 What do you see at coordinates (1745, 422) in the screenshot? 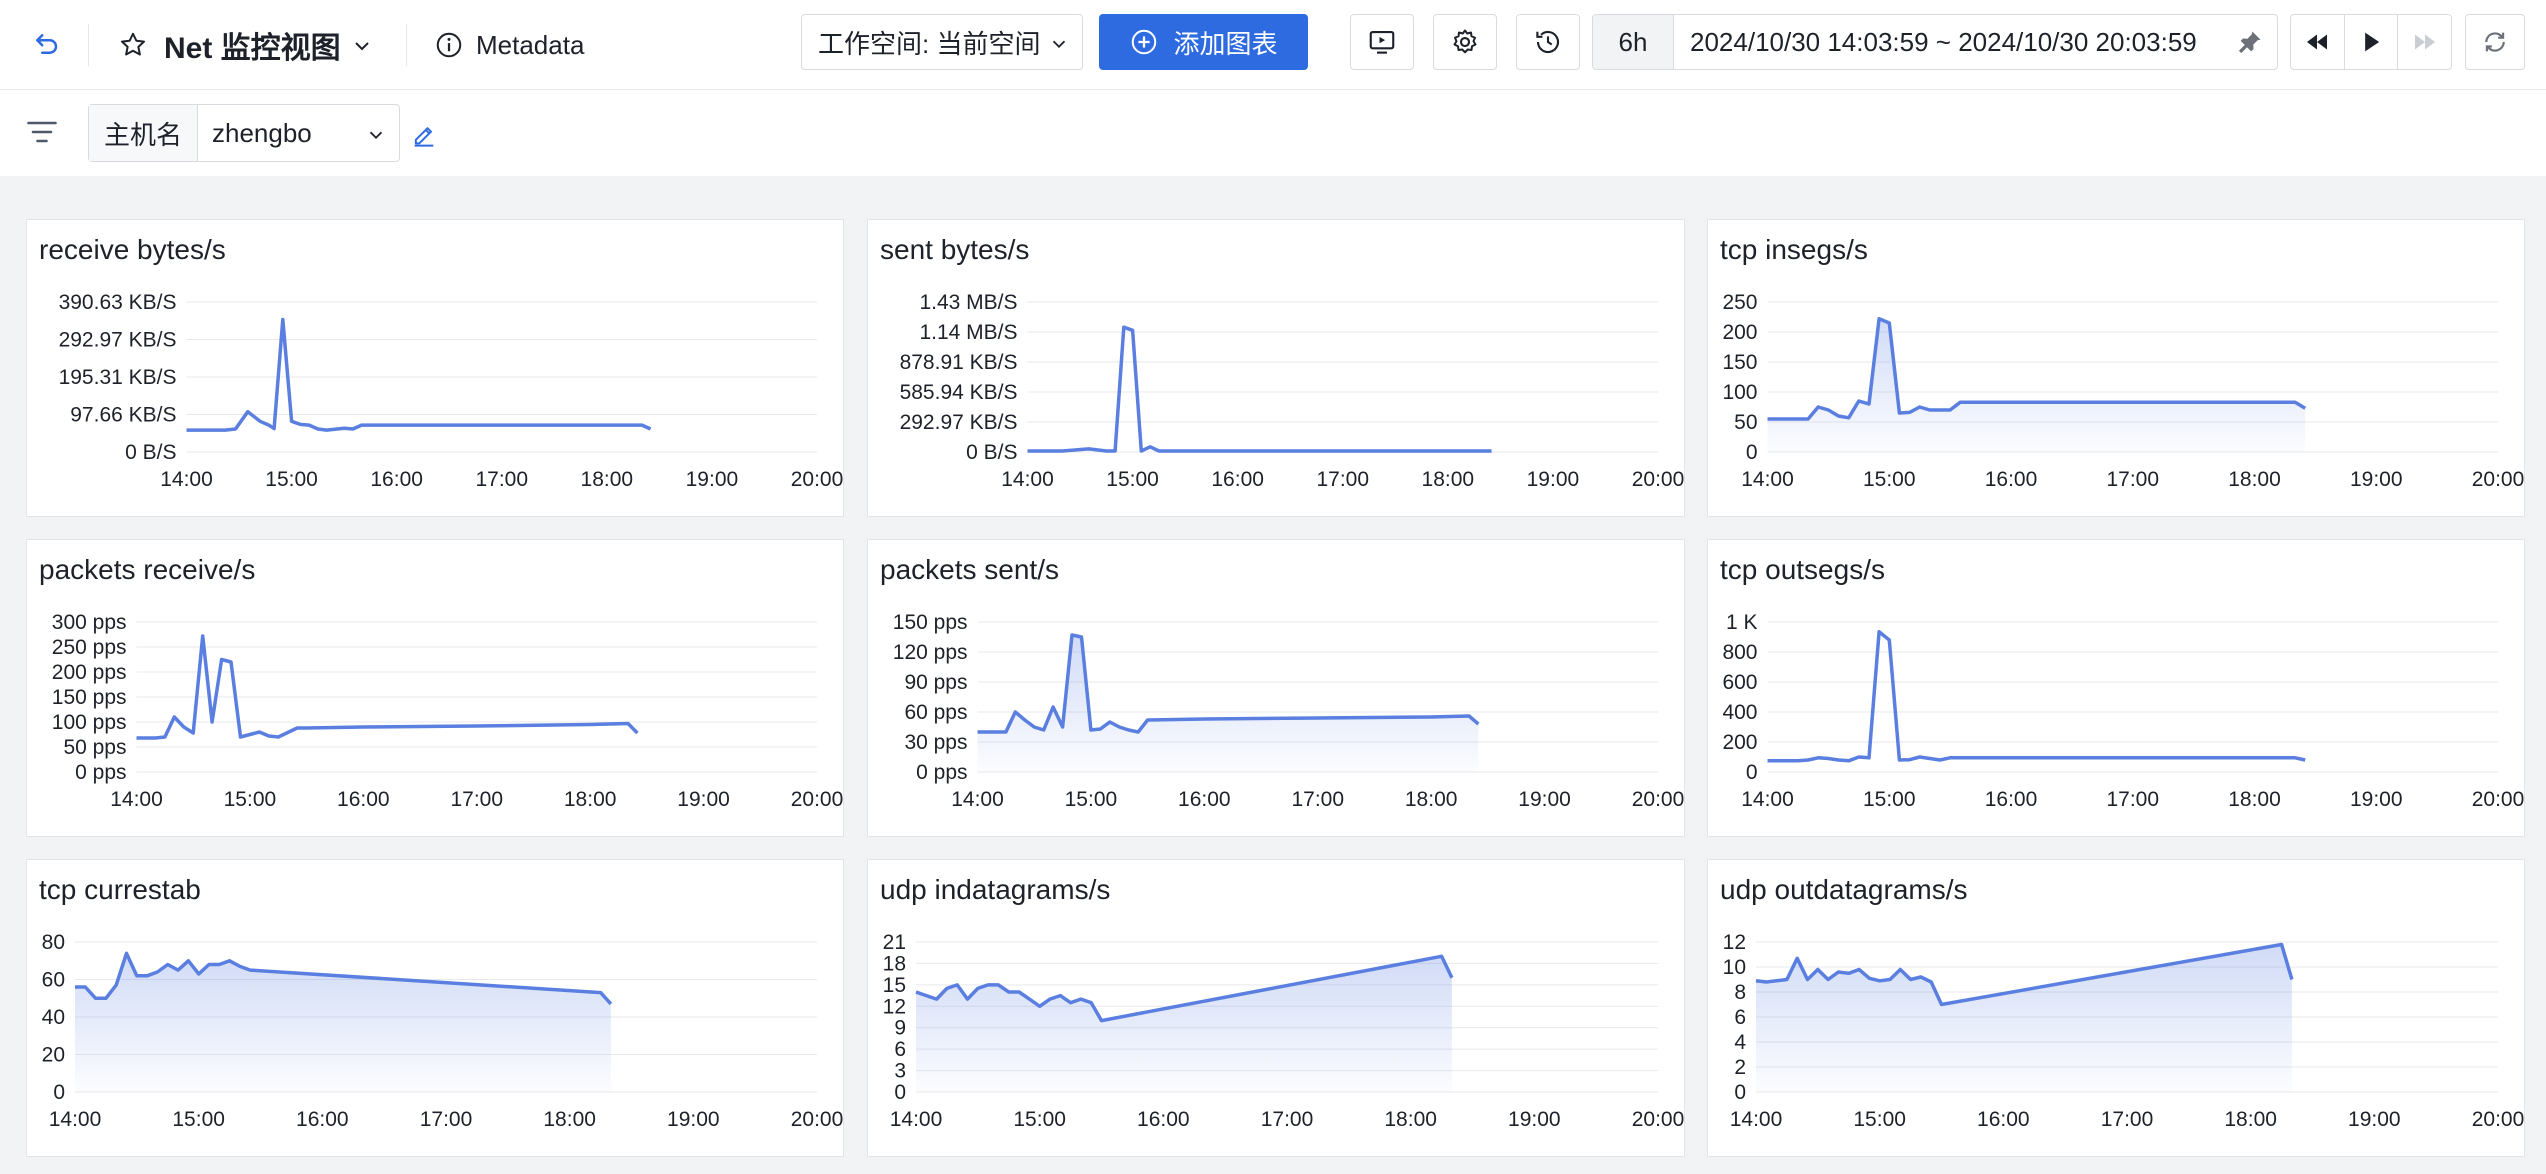
I see `y-tick-label: 50` at bounding box center [1745, 422].